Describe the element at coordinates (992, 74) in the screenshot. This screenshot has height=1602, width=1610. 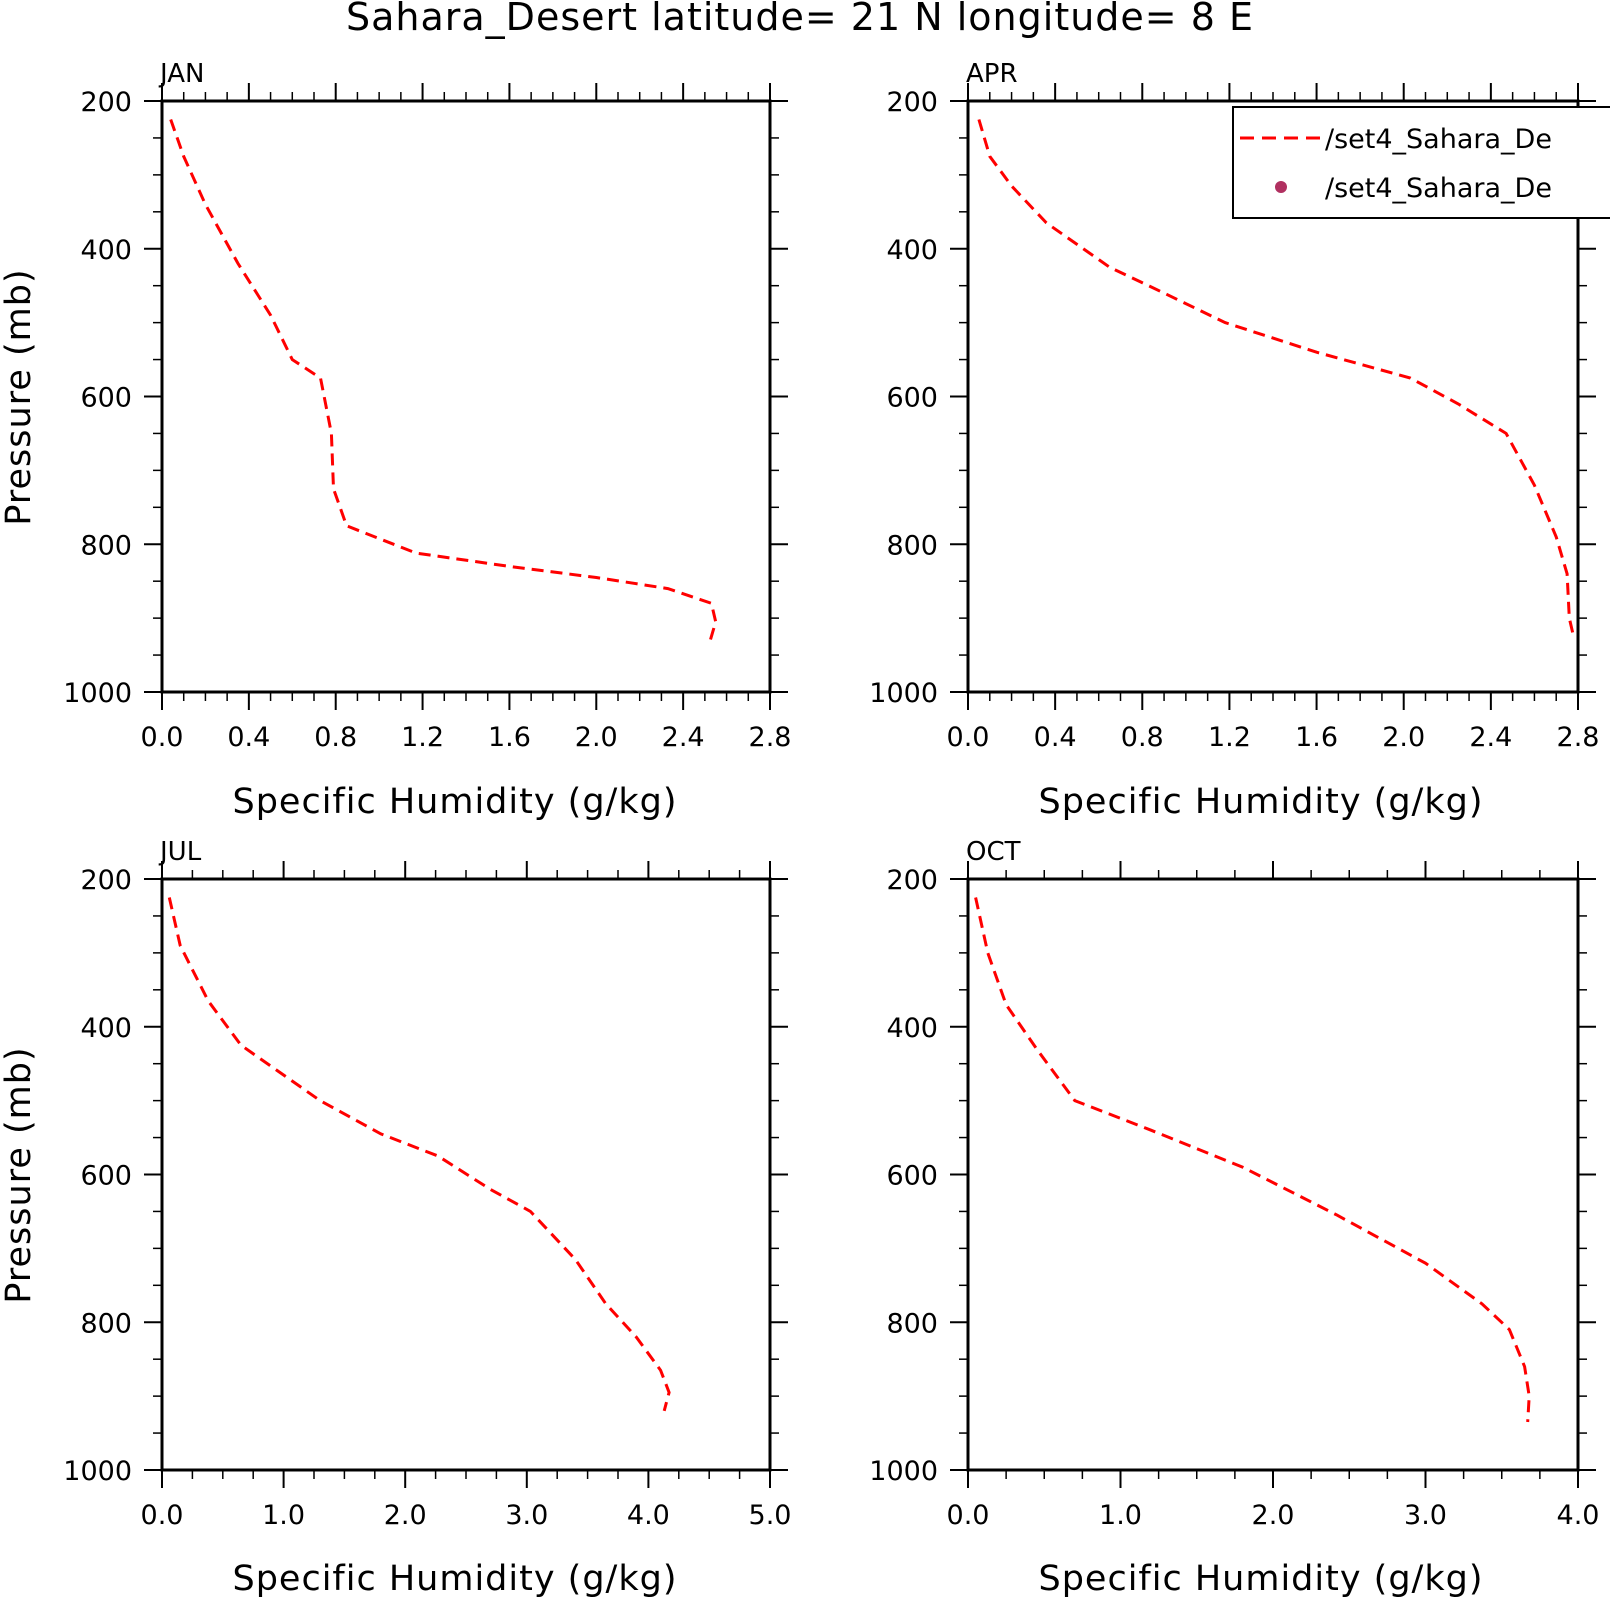
I see `panel-label-apr: APR` at that location.